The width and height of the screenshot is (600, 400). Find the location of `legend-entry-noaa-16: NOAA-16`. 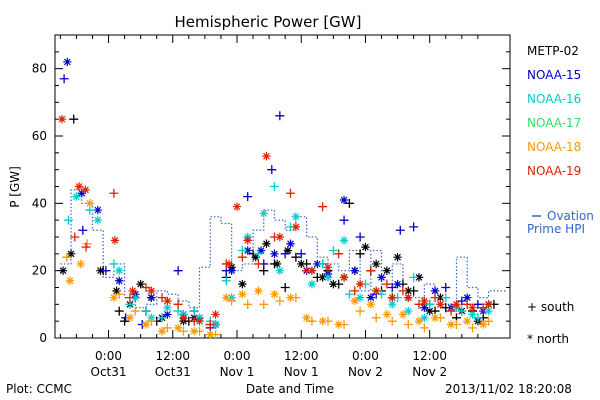

legend-entry-noaa-16: NOAA-16 is located at coordinates (554, 99).